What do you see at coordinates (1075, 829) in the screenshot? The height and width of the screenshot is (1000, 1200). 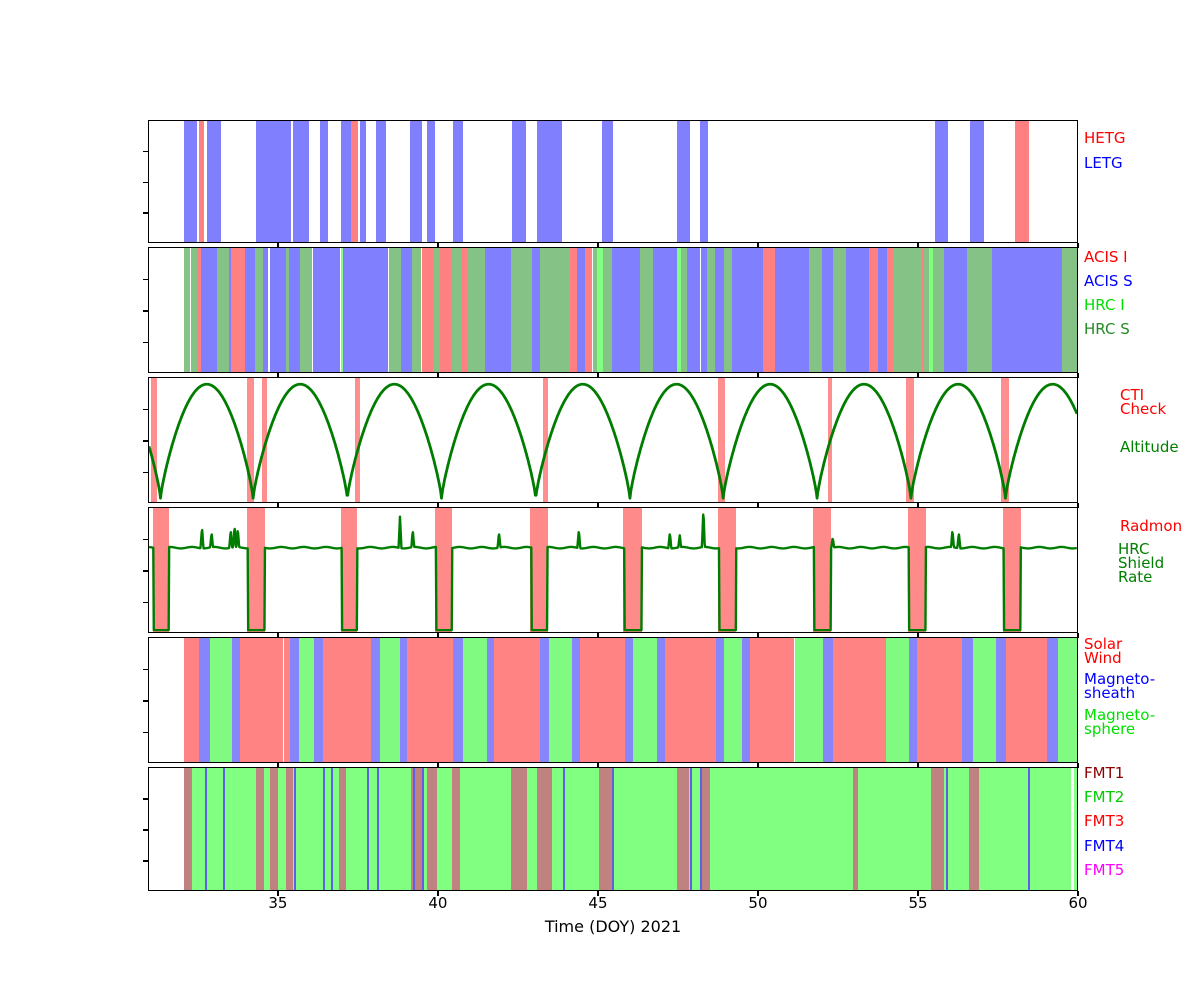 I see `fmt2-band` at bounding box center [1075, 829].